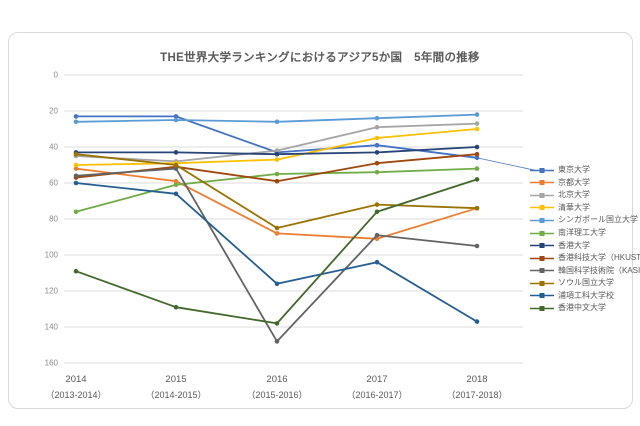  Describe the element at coordinates (599, 258) in the screenshot. I see `legend-item-label: 香港科技大学（HKUST）` at that location.